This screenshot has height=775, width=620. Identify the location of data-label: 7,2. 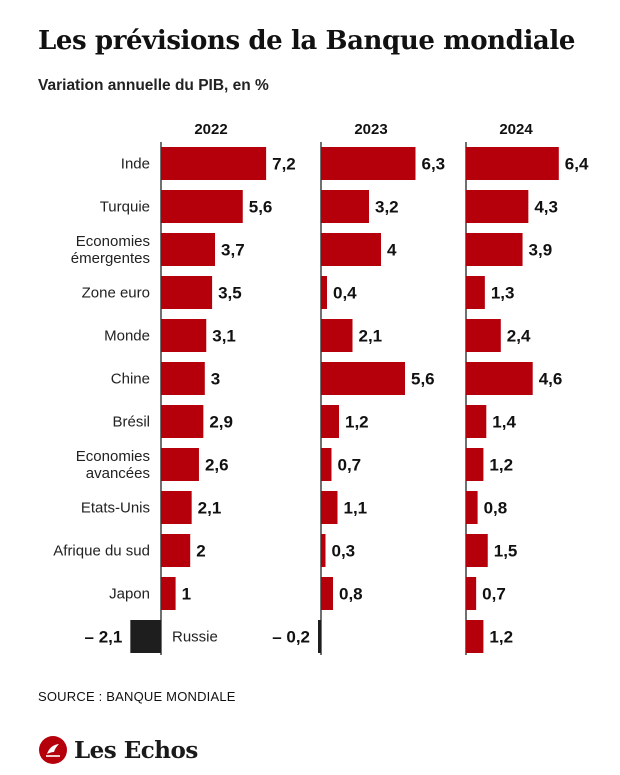
(284, 164).